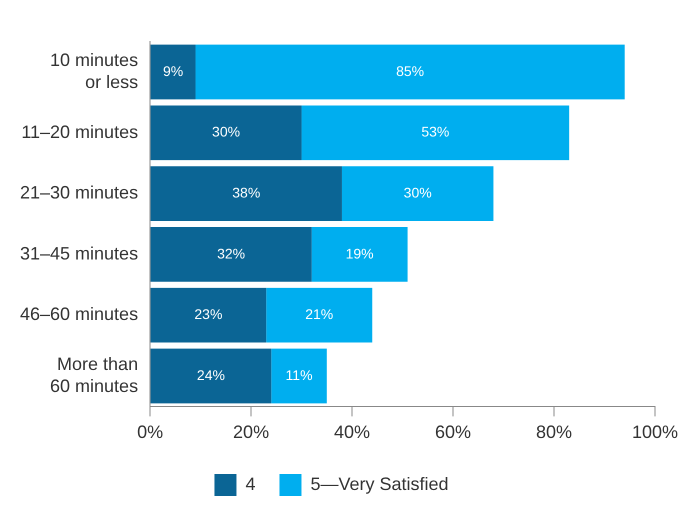 Image resolution: width=693 pixels, height=514 pixels. I want to click on data-label: 24%, so click(210, 374).